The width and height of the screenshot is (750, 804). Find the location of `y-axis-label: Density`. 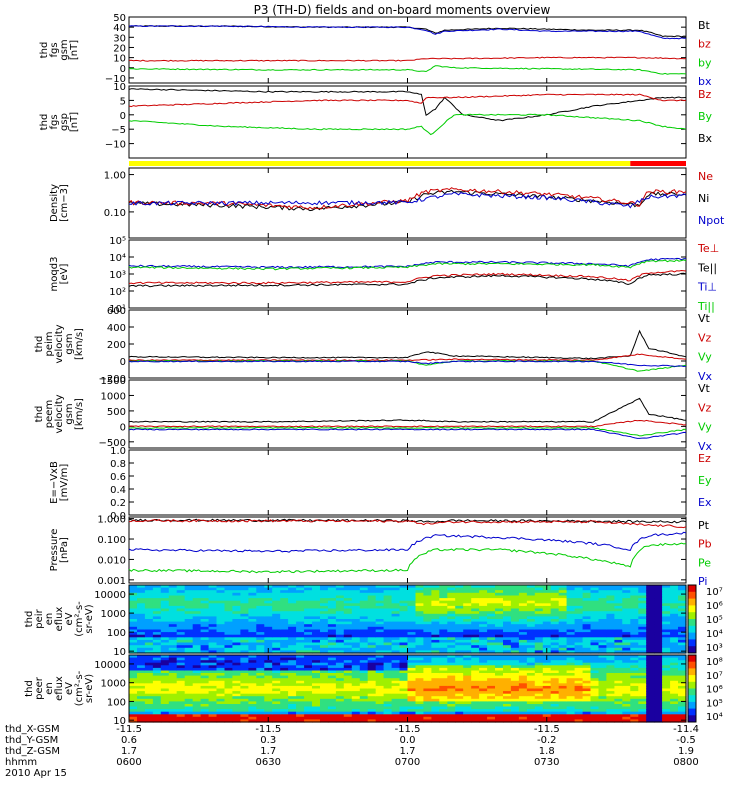

y-axis-label: Density is located at coordinates (54, 203).